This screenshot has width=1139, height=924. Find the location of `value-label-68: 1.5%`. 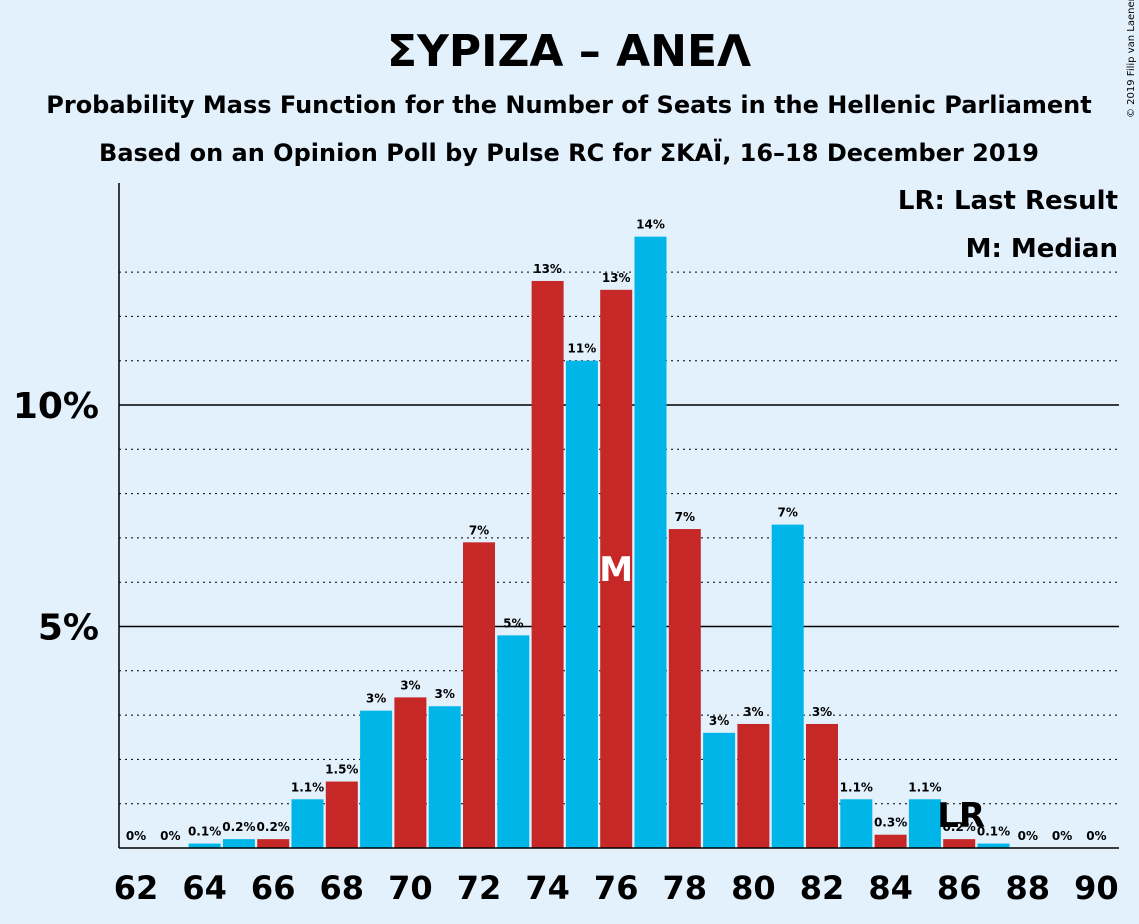

value-label-68: 1.5% is located at coordinates (341, 770).